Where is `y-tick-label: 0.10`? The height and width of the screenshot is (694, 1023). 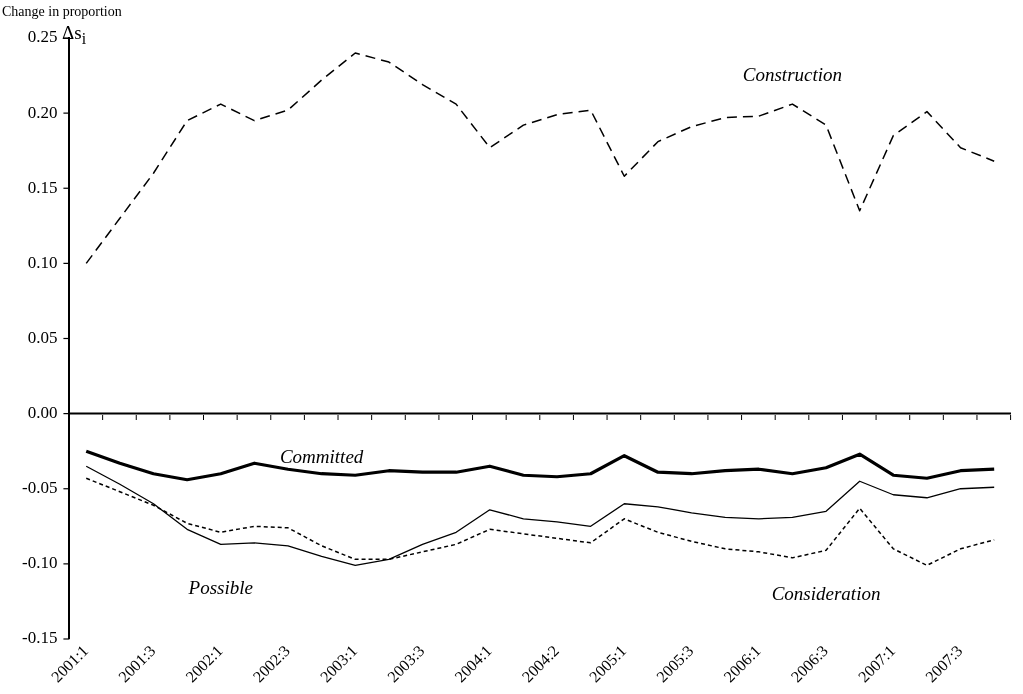 y-tick-label: 0.10 is located at coordinates (42, 262).